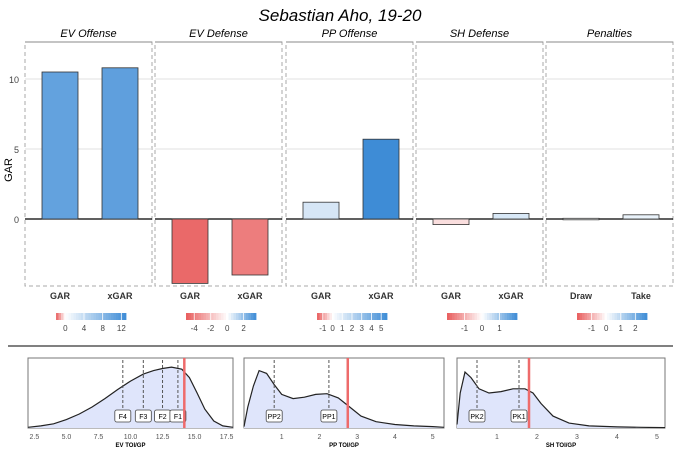 This screenshot has height=449, width=680. I want to click on marker-label: F4, so click(123, 417).